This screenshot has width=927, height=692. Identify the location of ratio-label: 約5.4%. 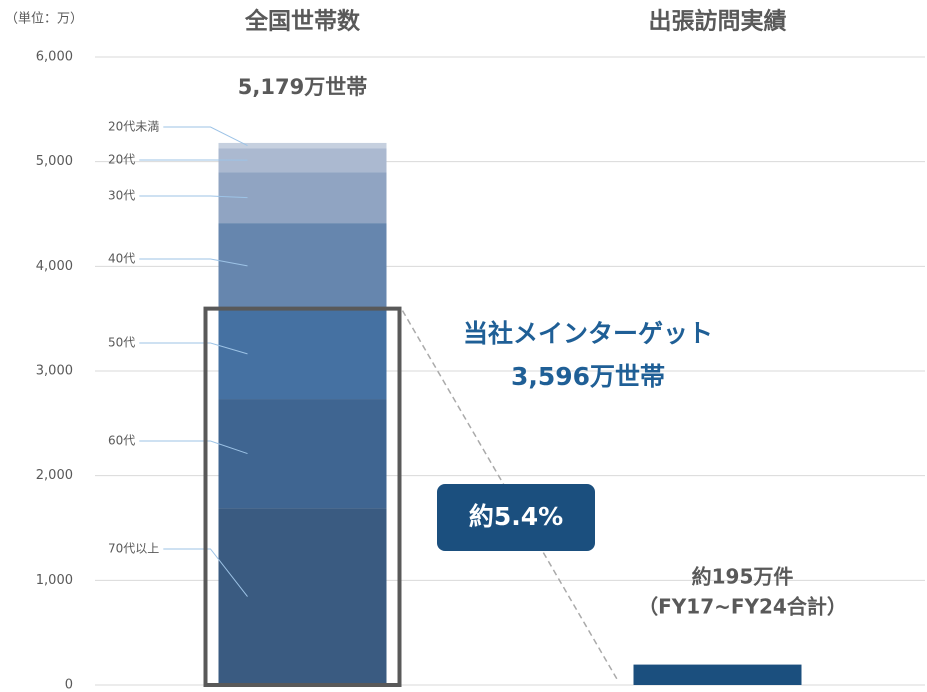
(516, 516).